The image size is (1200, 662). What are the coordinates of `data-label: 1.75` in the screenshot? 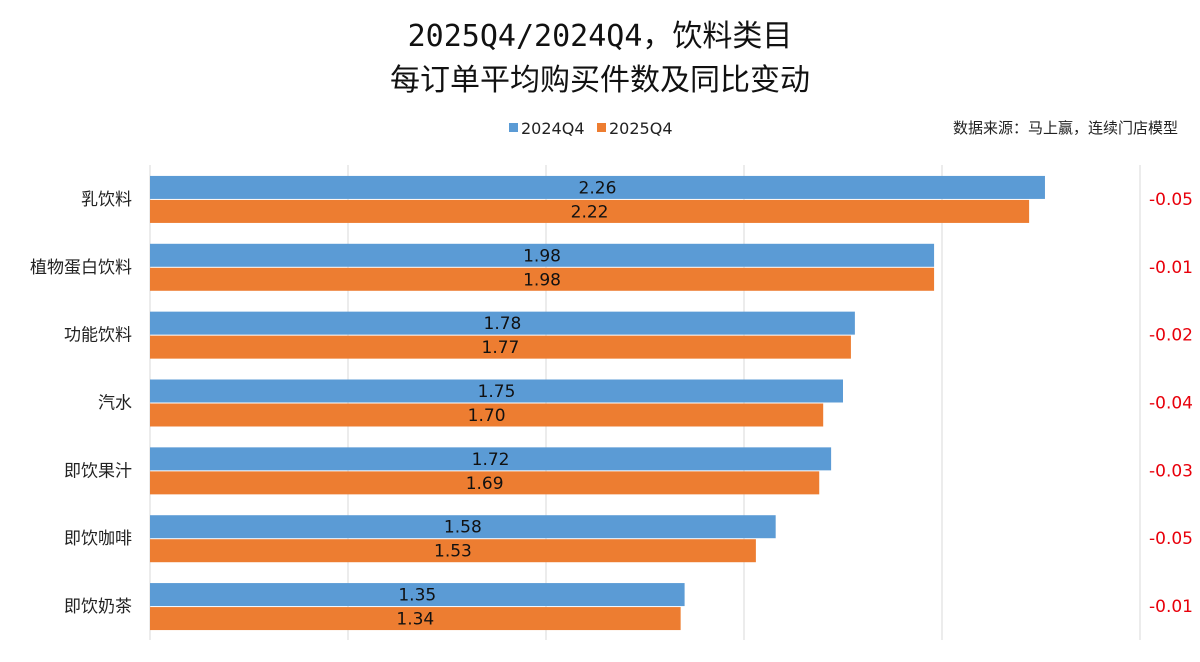 It's located at (497, 392).